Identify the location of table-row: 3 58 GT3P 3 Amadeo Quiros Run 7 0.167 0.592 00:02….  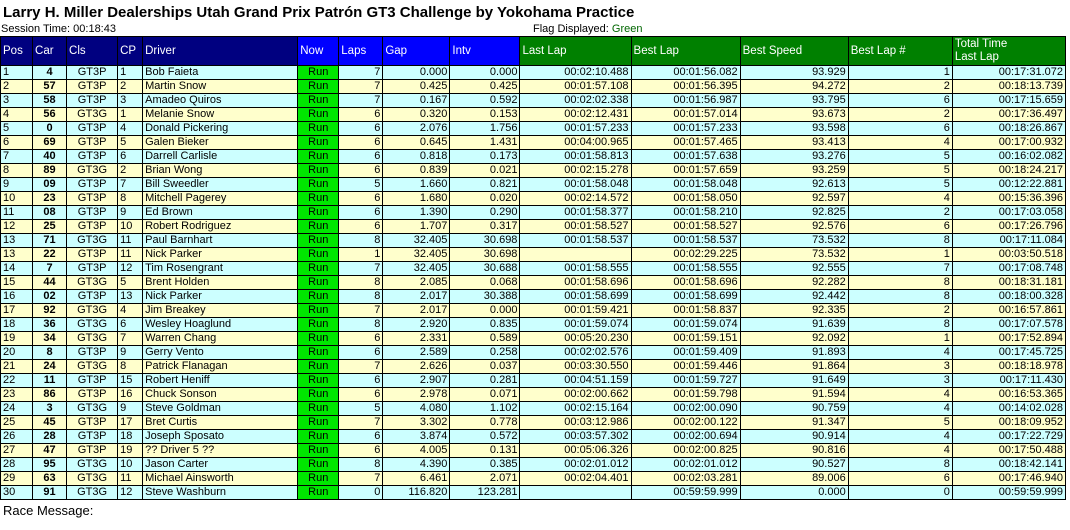
(533, 100).